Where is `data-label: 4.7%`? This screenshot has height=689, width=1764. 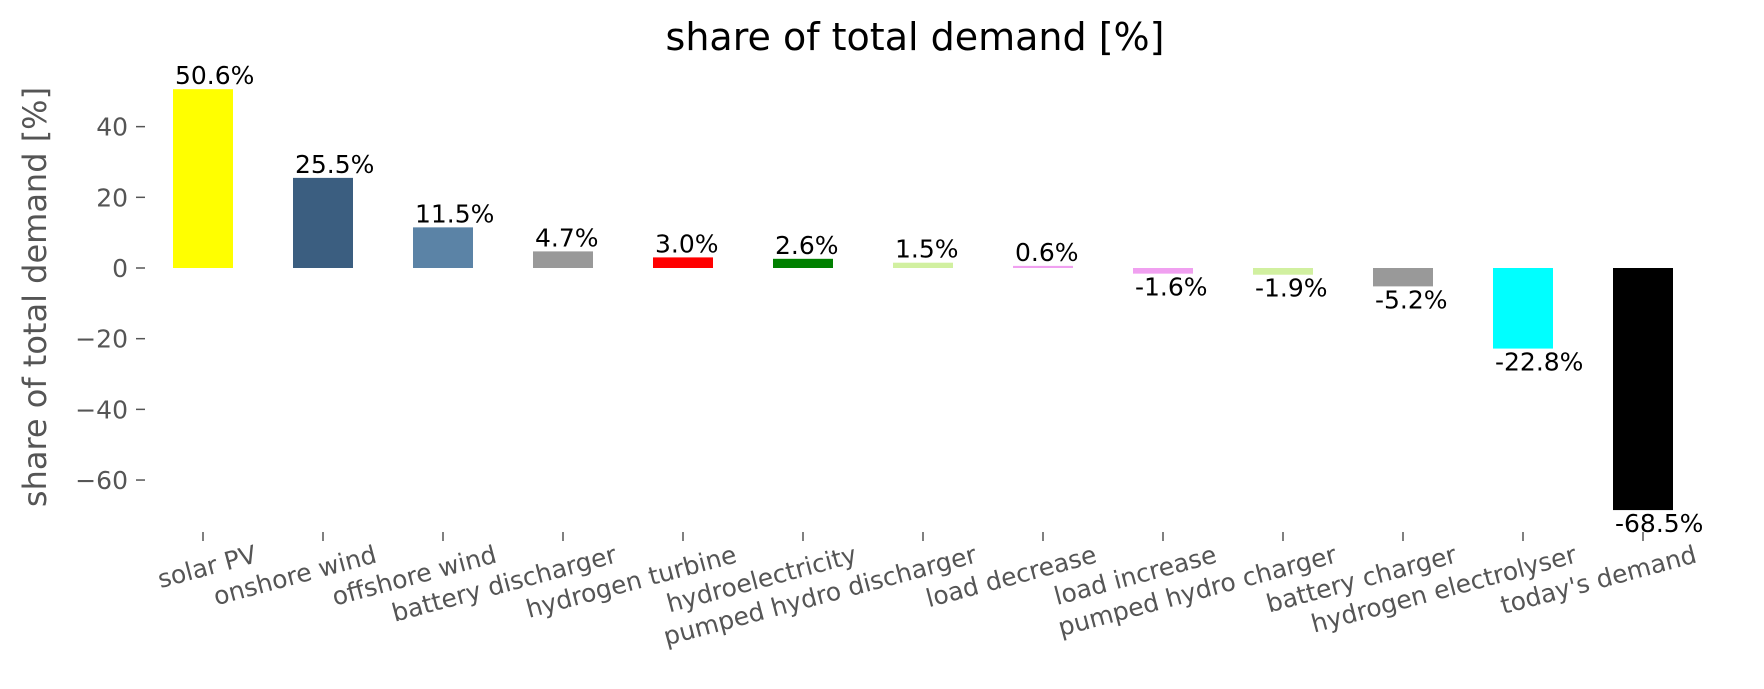
data-label: 4.7% is located at coordinates (567, 237).